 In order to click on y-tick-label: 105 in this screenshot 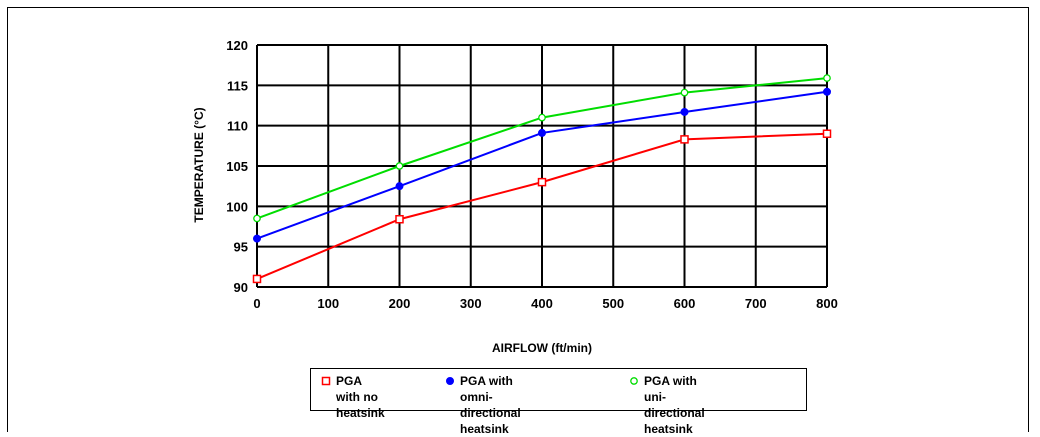, I will do `click(237, 166)`.